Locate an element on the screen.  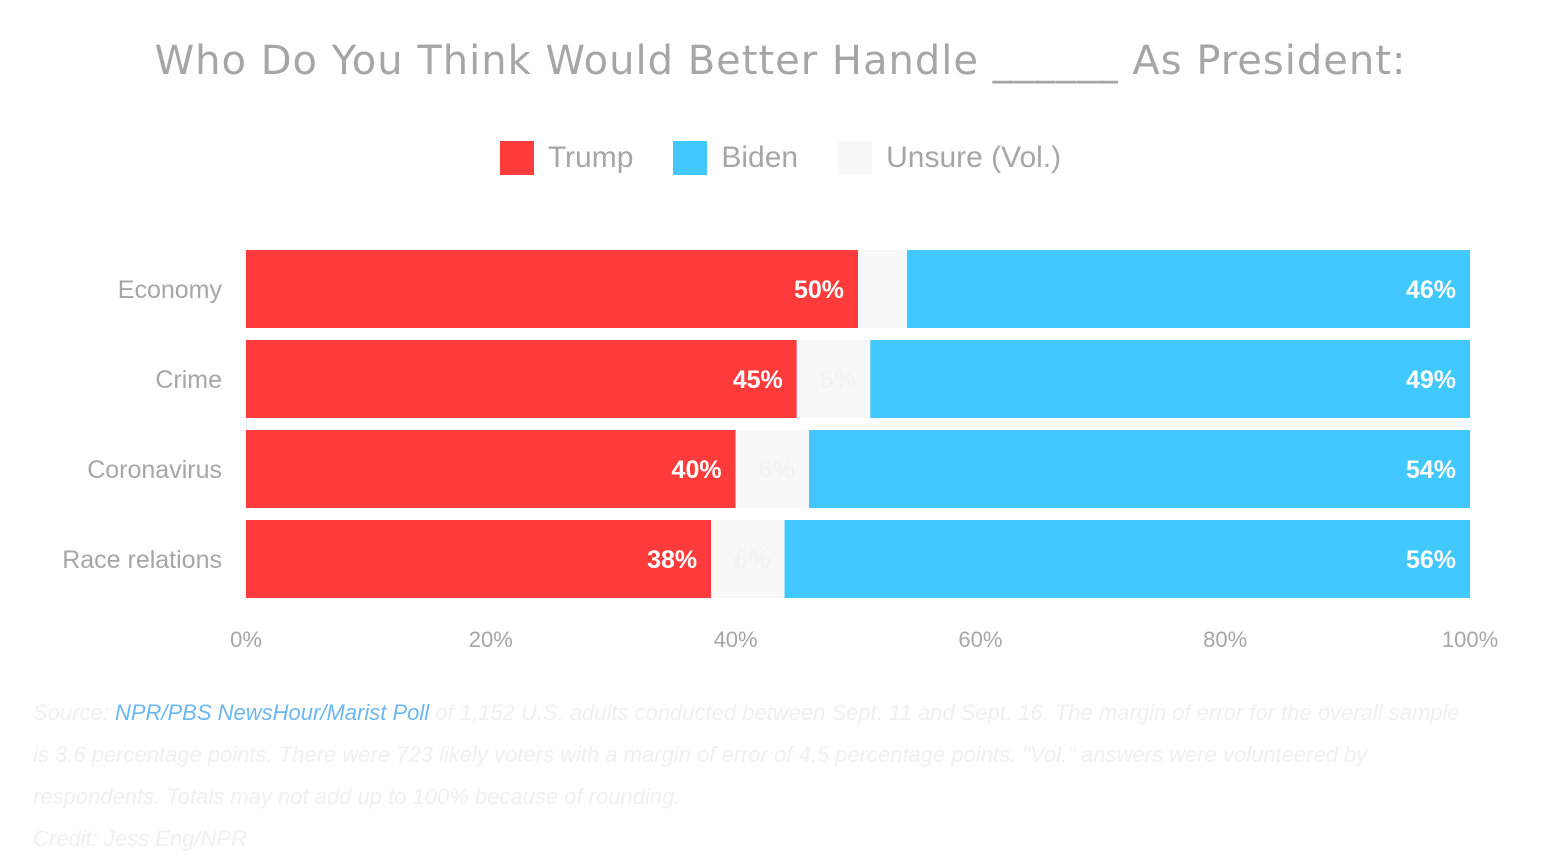
data-label-biden-coronavirus: 54% is located at coordinates (1431, 470).